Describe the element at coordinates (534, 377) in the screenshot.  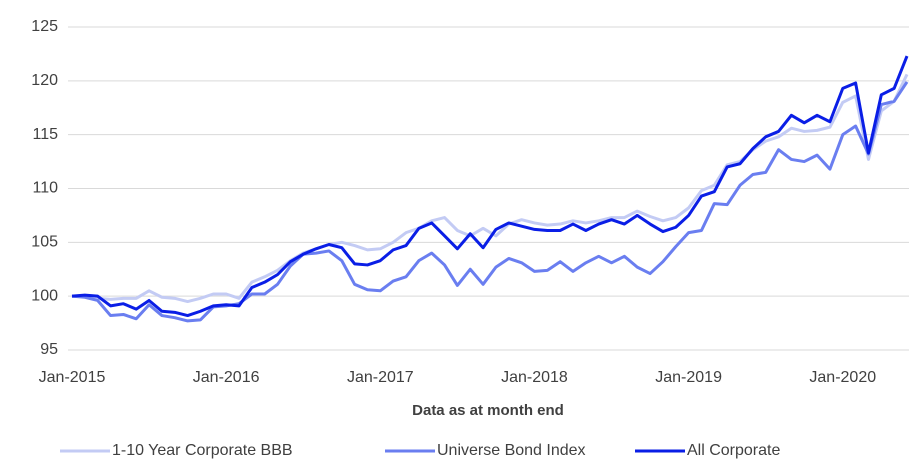
I see `x-tick-label: Jan-2018` at that location.